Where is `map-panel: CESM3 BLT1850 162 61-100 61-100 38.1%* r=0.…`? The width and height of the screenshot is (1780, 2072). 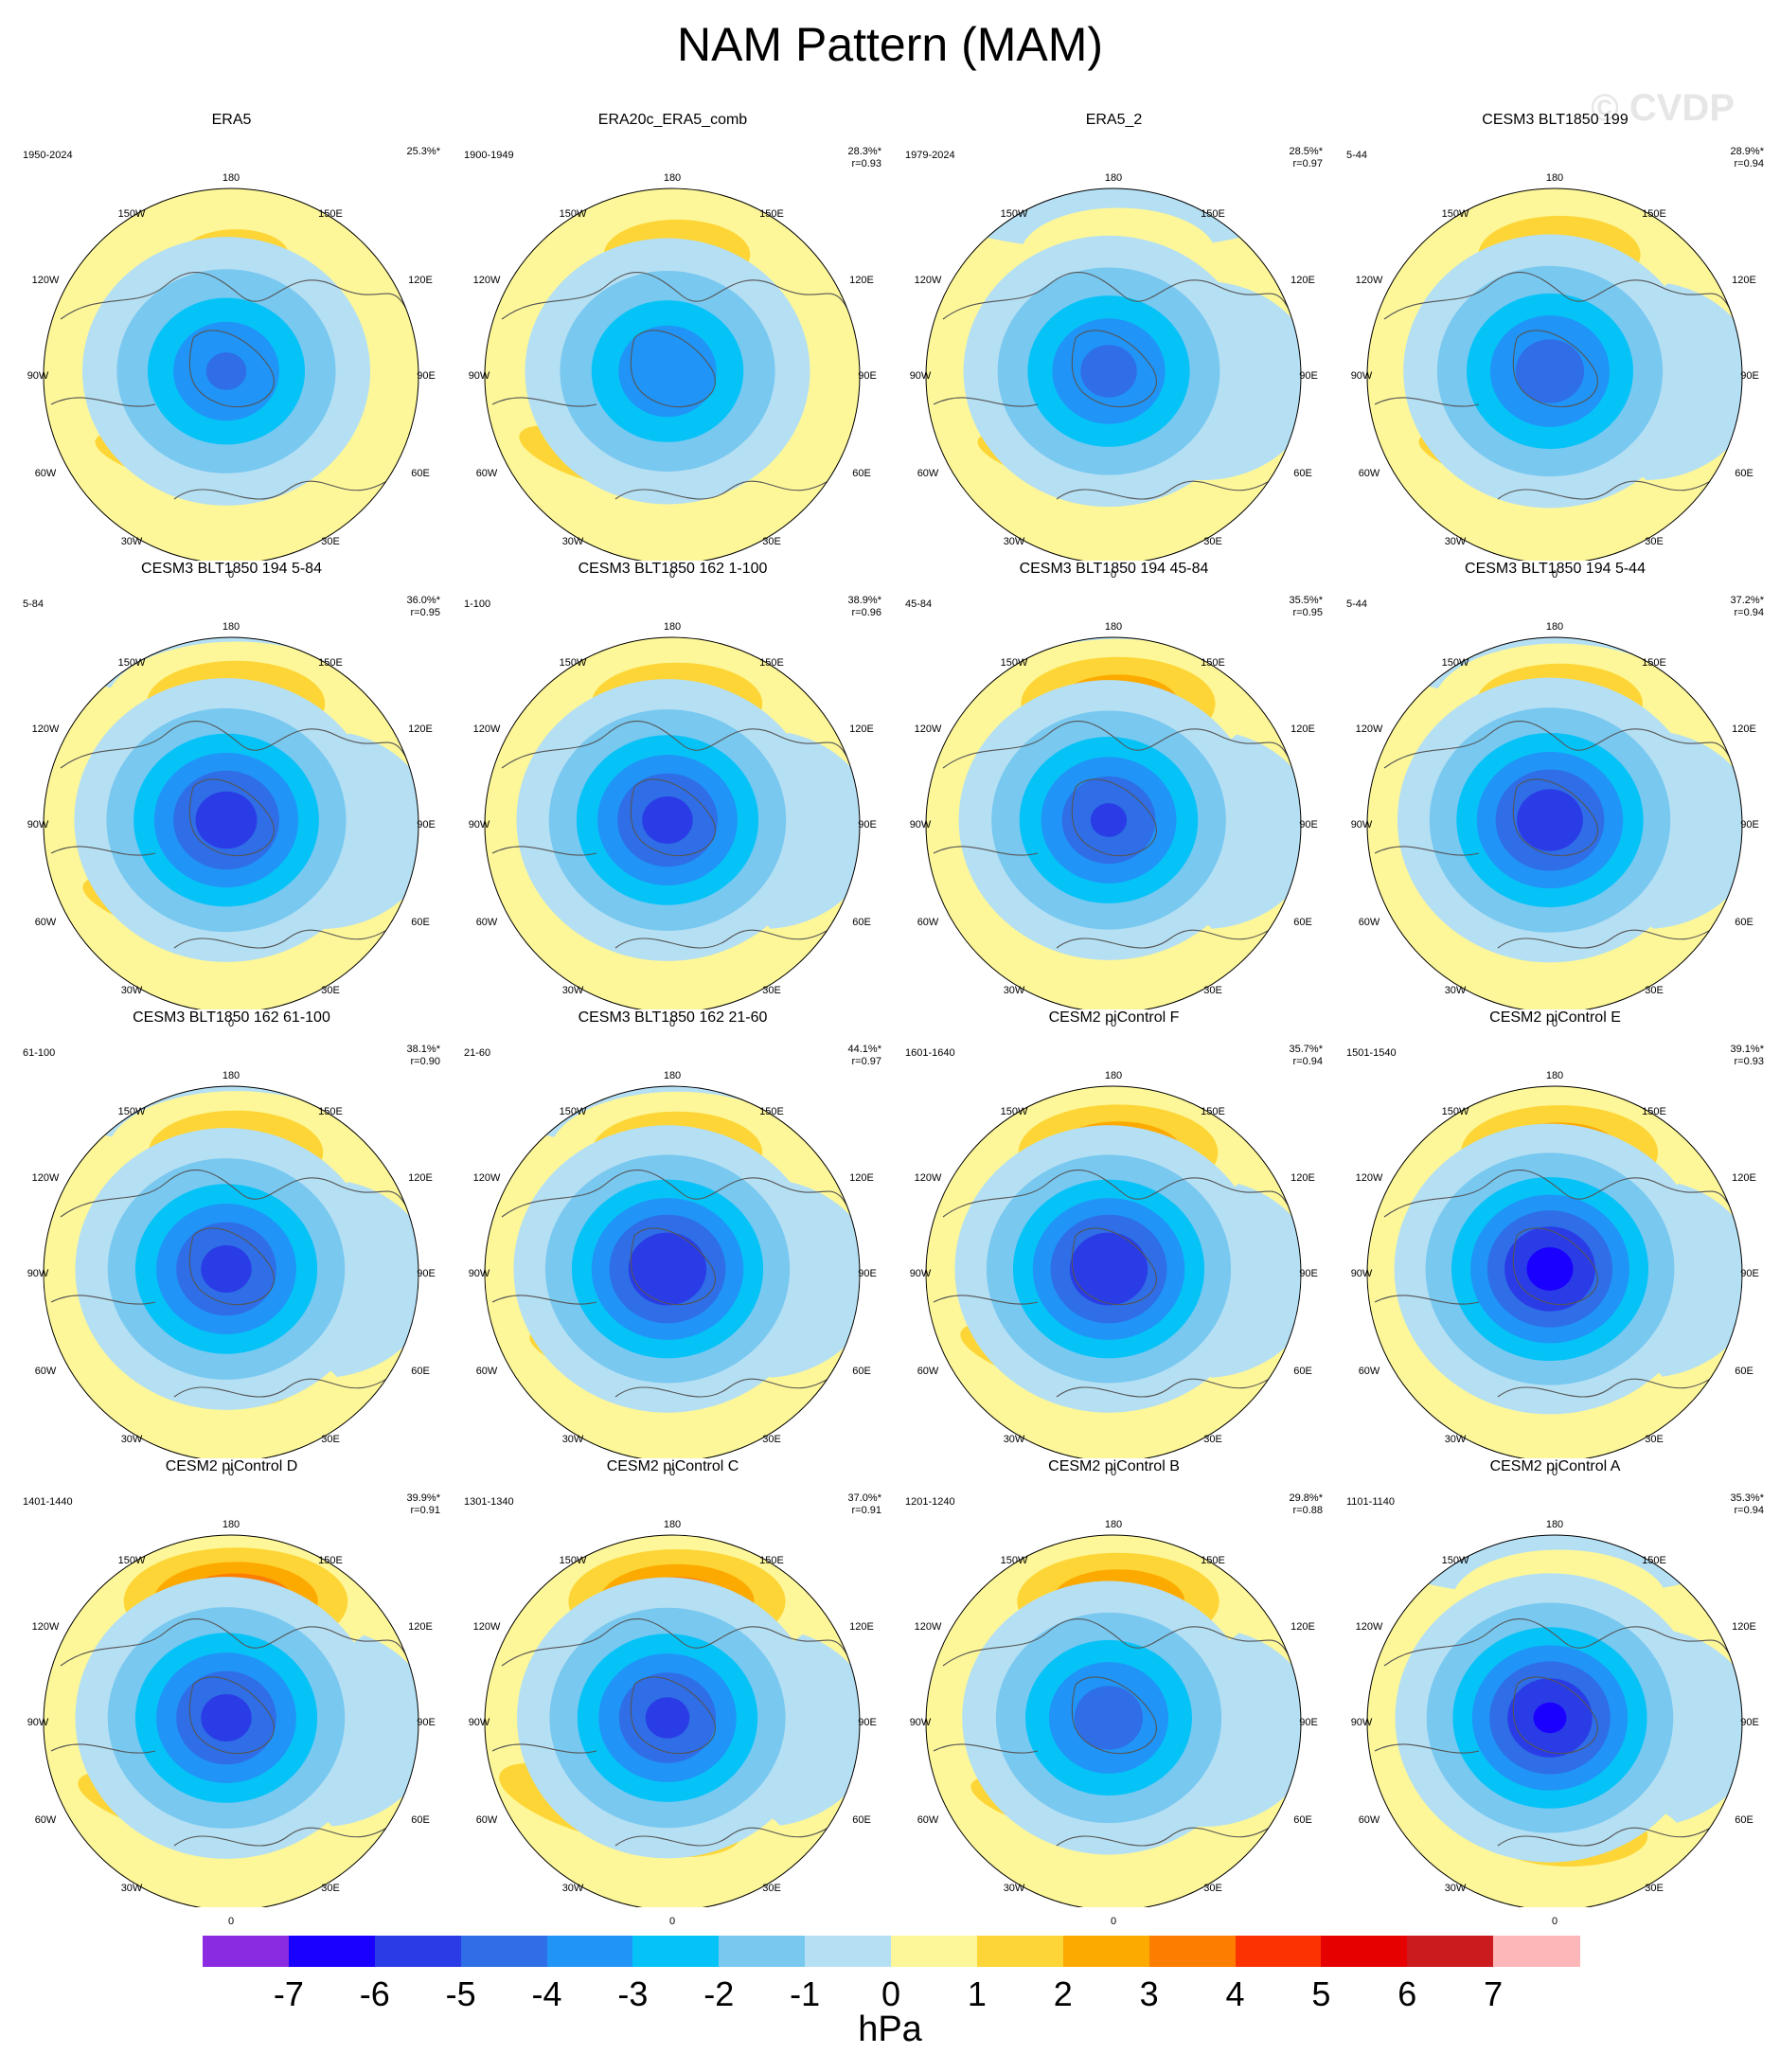
map-panel: CESM3 BLT1850 162 61-100 61-100 38.1%* r=0.… is located at coordinates (231, 1243).